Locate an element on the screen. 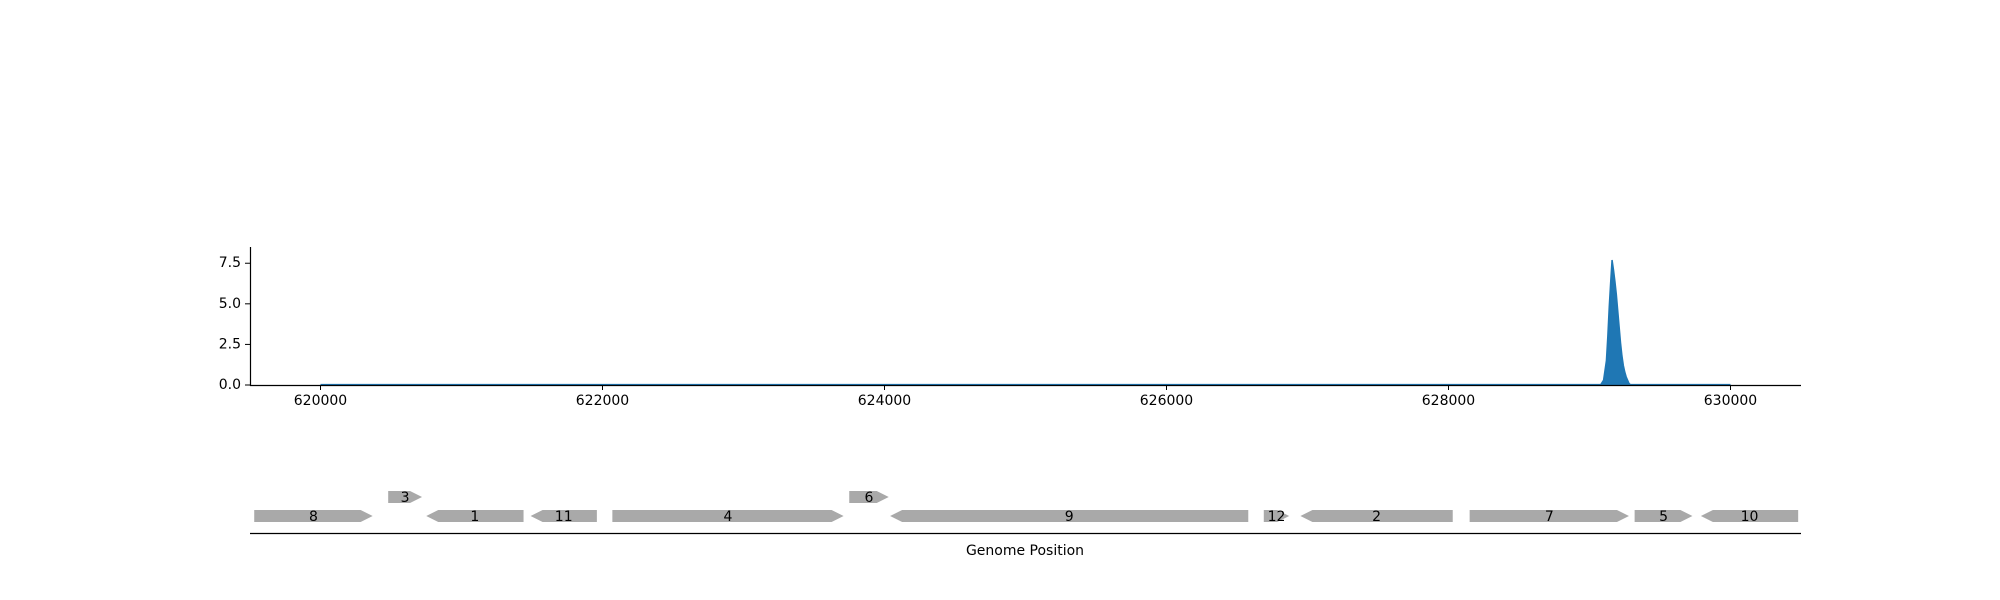  gene-label-4: 4 is located at coordinates (728, 517).